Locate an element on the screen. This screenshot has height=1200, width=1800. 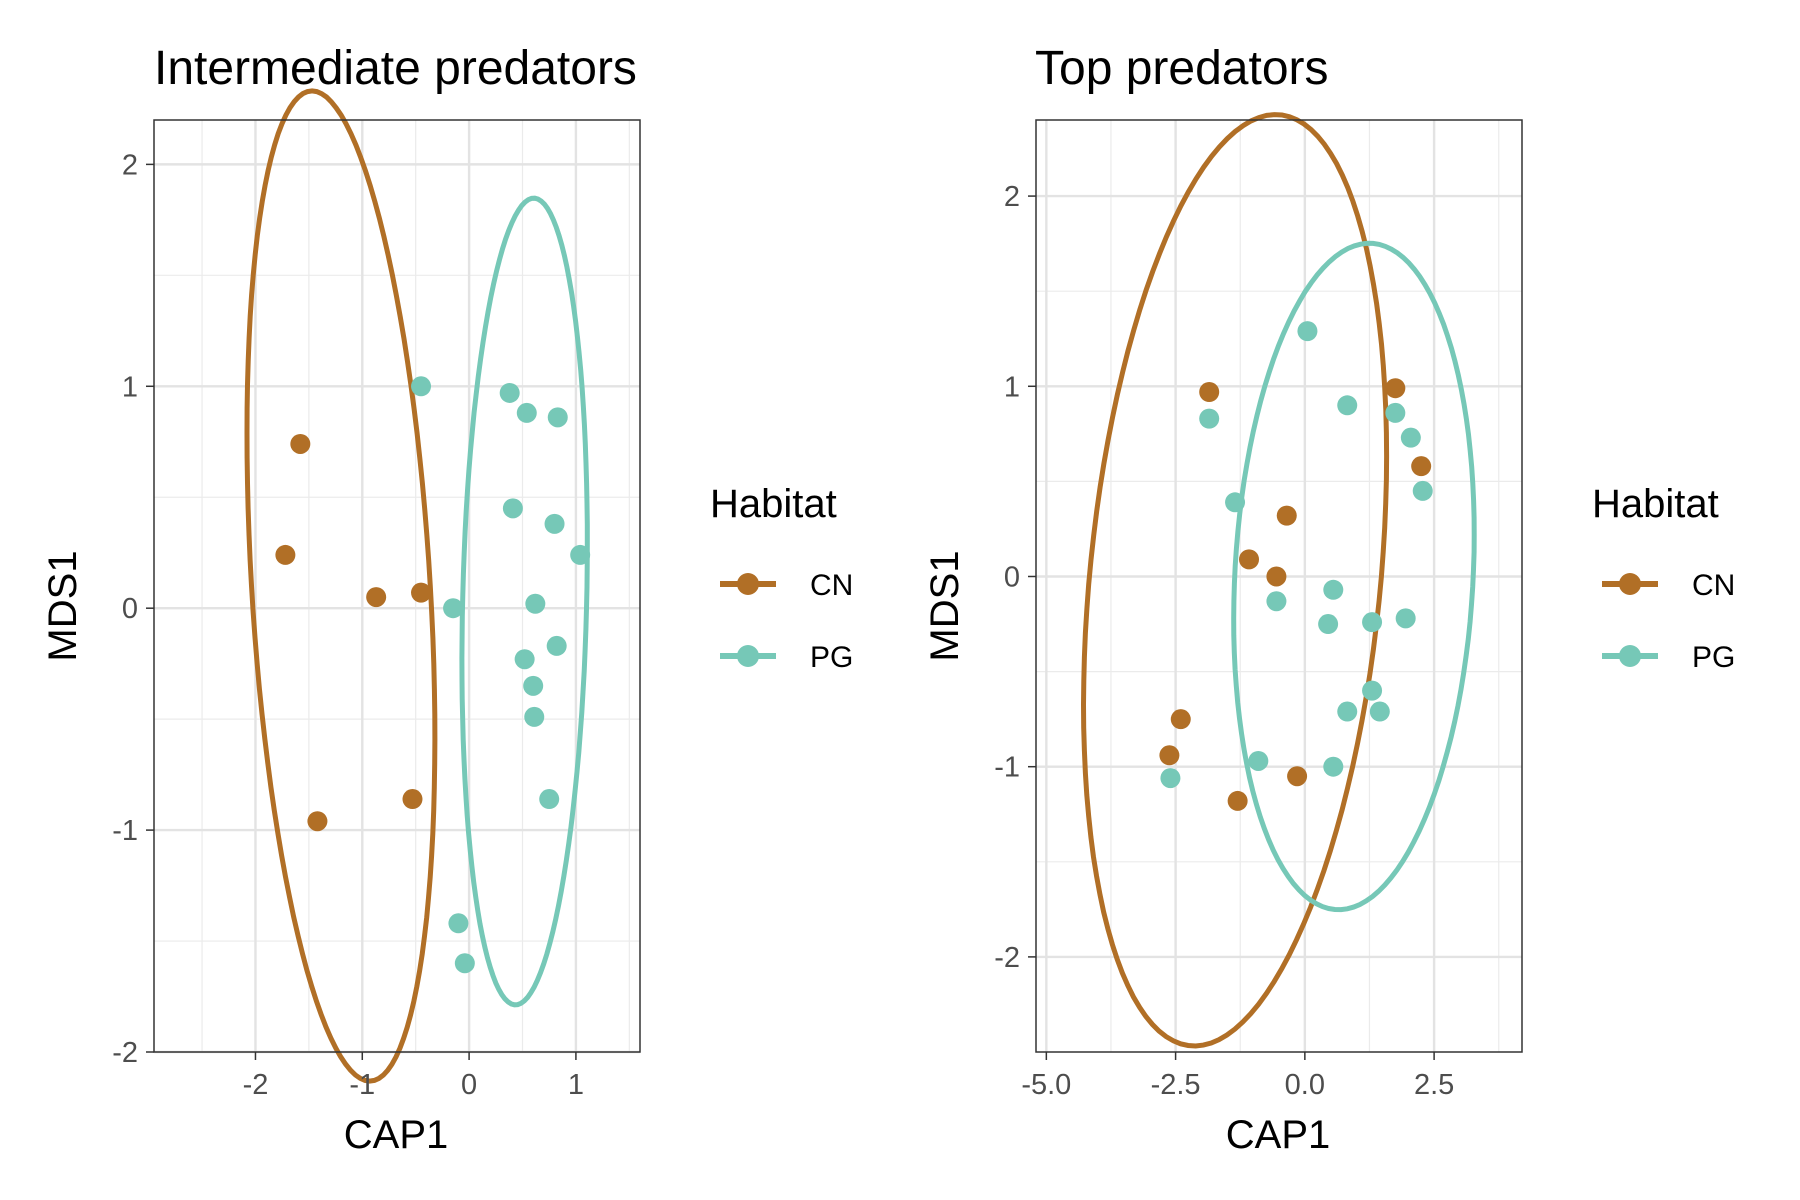
x-tick-label: -2 is located at coordinates (256, 1085).